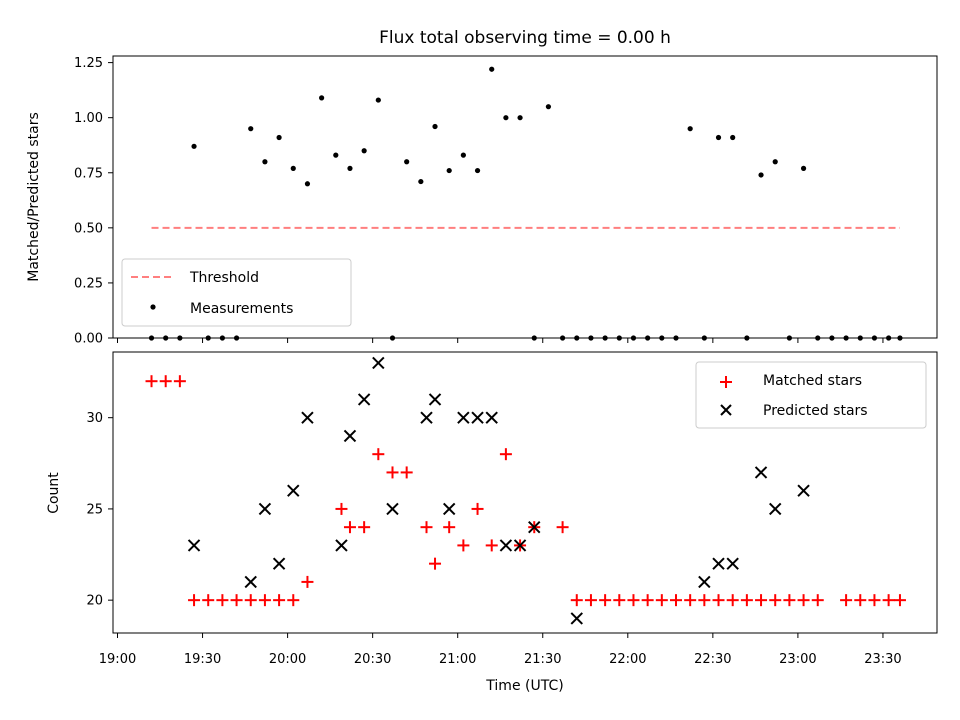  What do you see at coordinates (524, 686) in the screenshot?
I see `bottom-x-axis-label: Time (UTC)` at bounding box center [524, 686].